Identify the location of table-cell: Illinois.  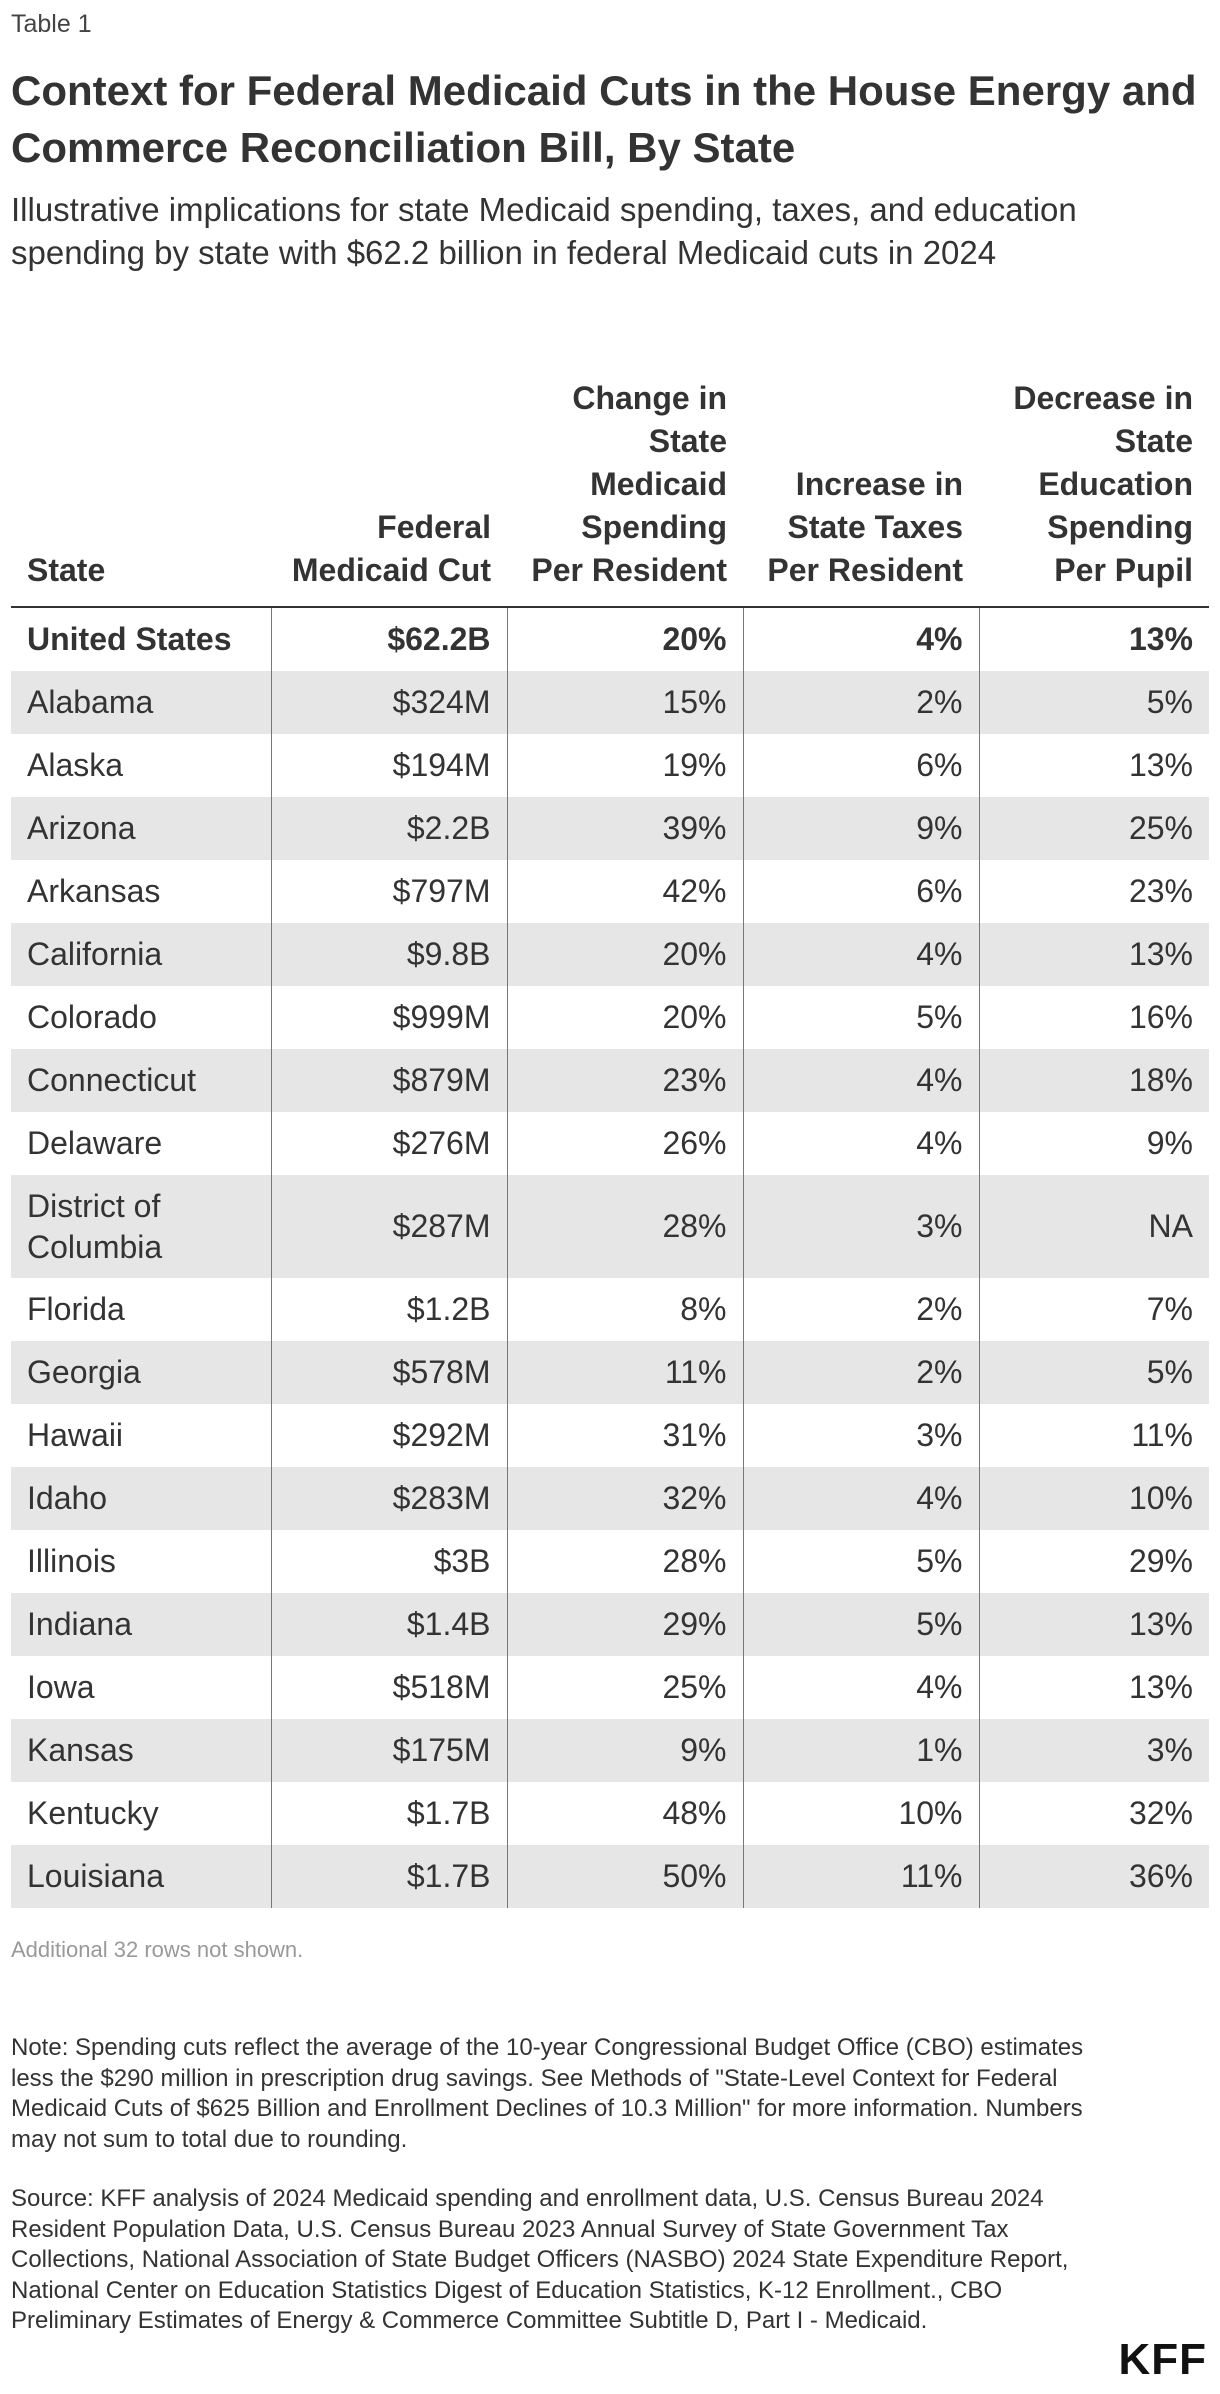
(71, 1561).